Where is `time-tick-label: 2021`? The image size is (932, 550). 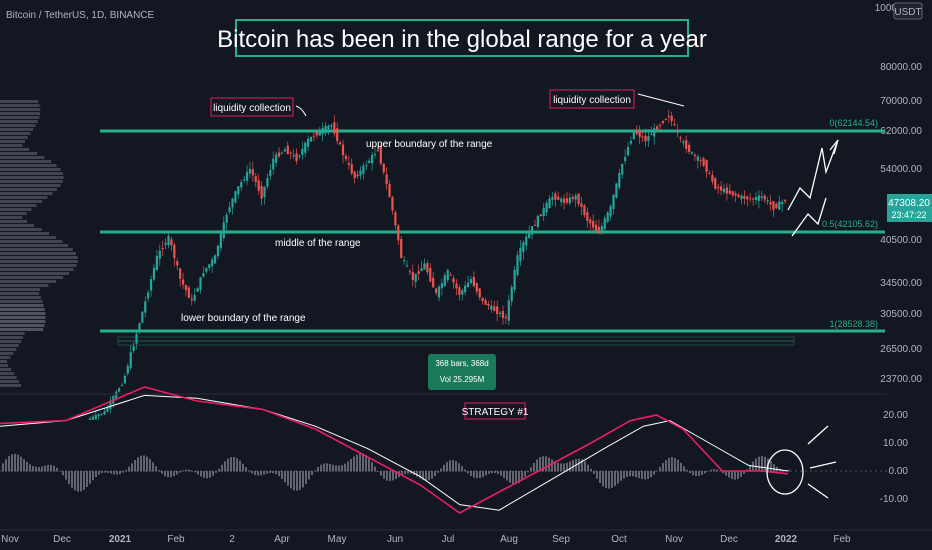
time-tick-label: 2021 is located at coordinates (120, 539).